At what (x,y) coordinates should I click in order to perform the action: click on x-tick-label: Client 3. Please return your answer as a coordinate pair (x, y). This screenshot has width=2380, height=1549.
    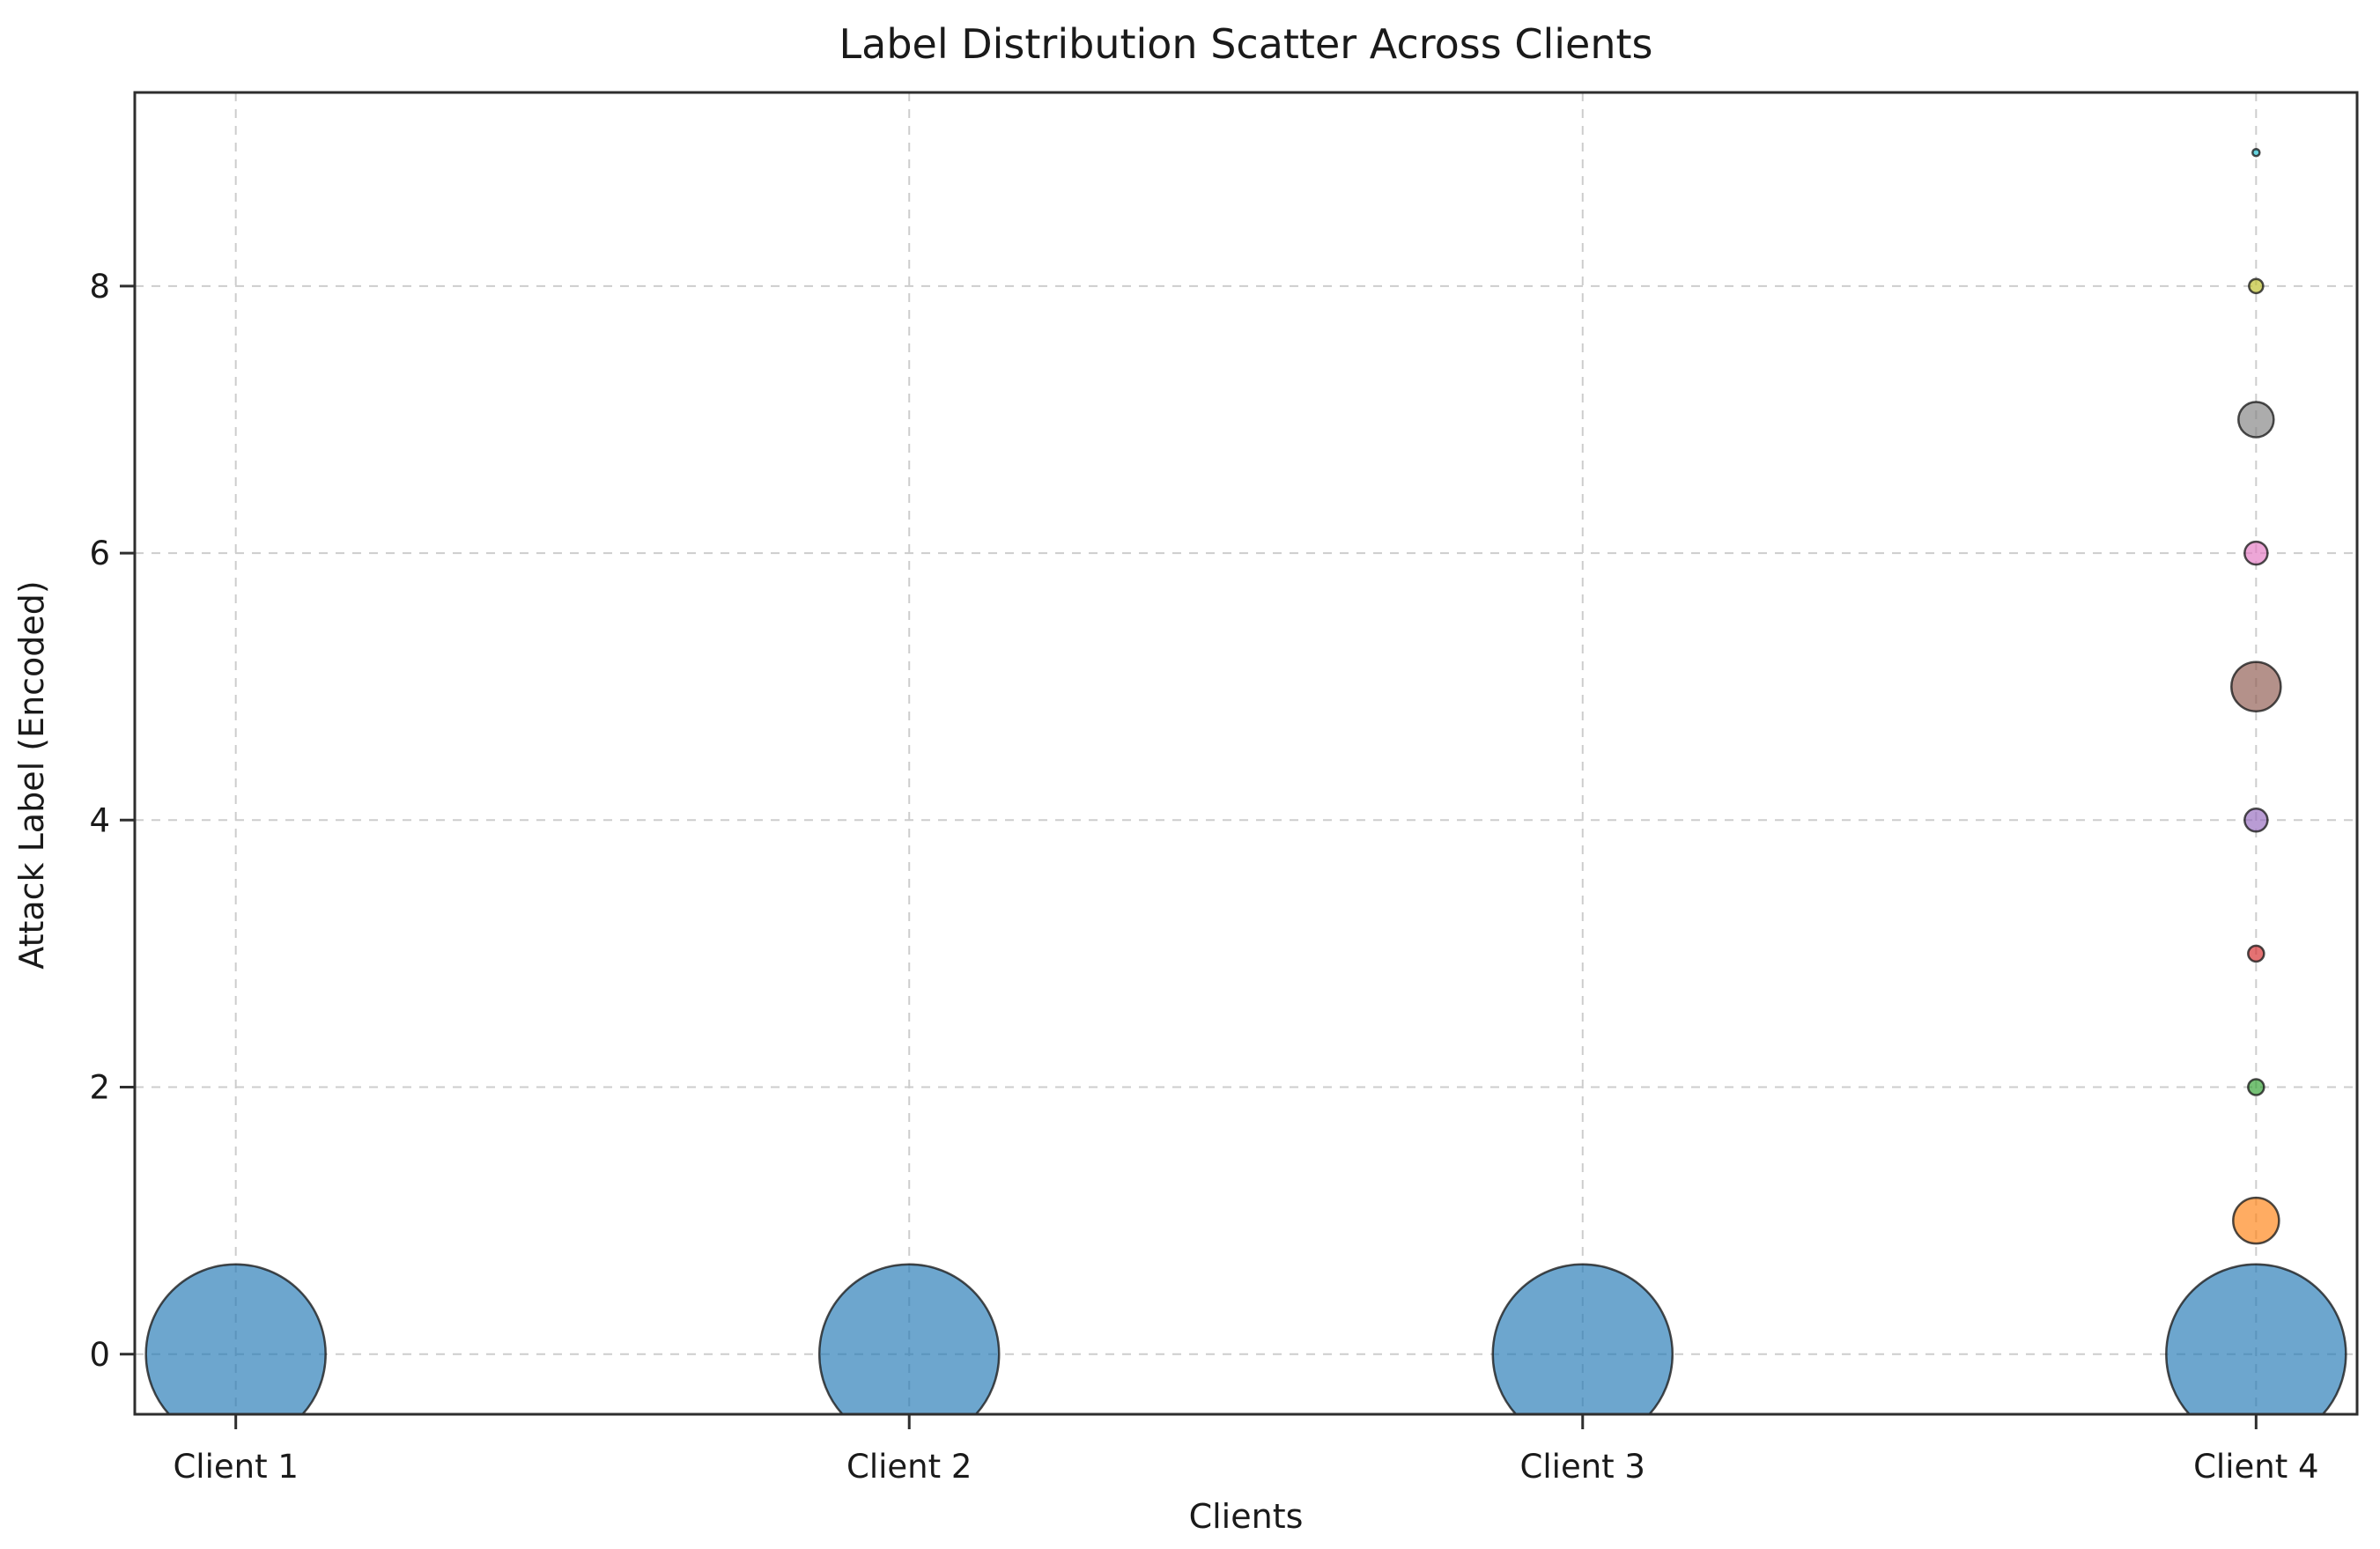
    Looking at the image, I should click on (1582, 1467).